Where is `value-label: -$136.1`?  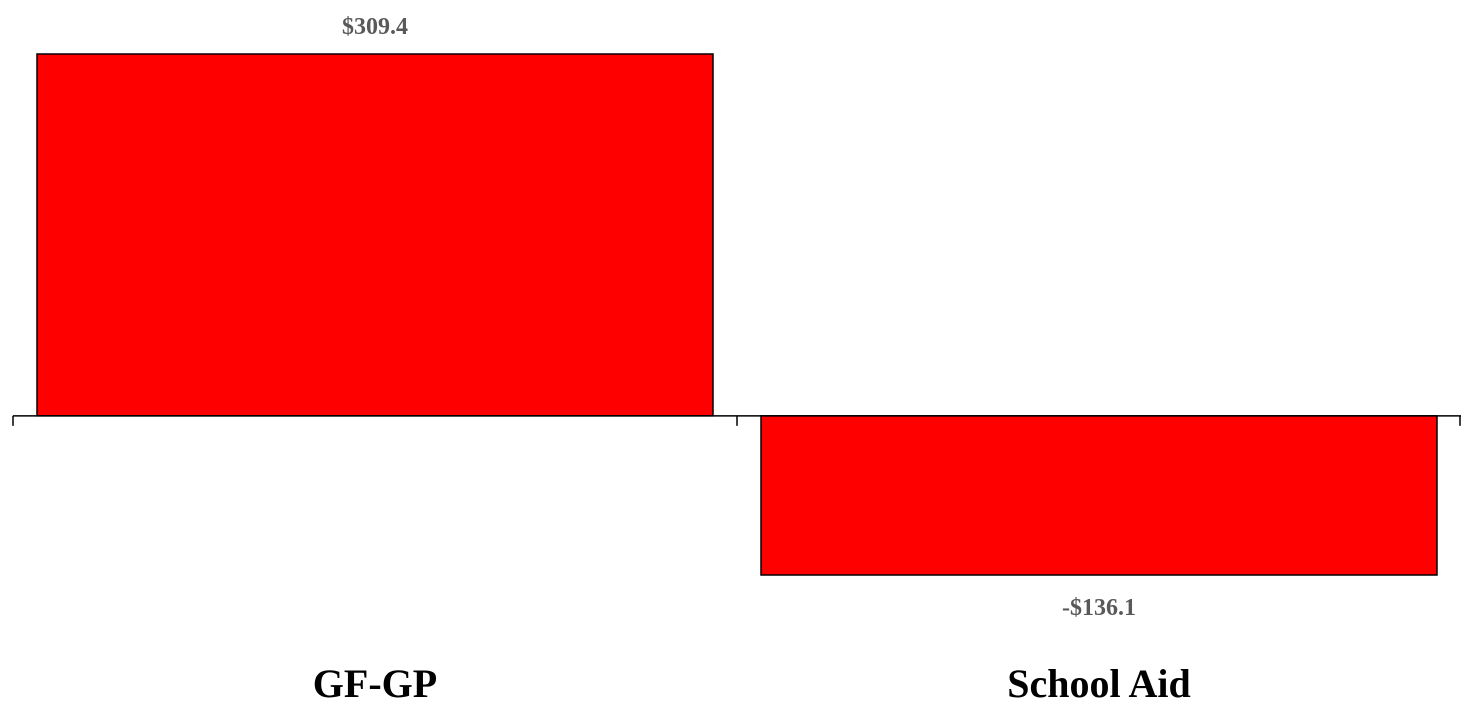 value-label: -$136.1 is located at coordinates (1099, 608).